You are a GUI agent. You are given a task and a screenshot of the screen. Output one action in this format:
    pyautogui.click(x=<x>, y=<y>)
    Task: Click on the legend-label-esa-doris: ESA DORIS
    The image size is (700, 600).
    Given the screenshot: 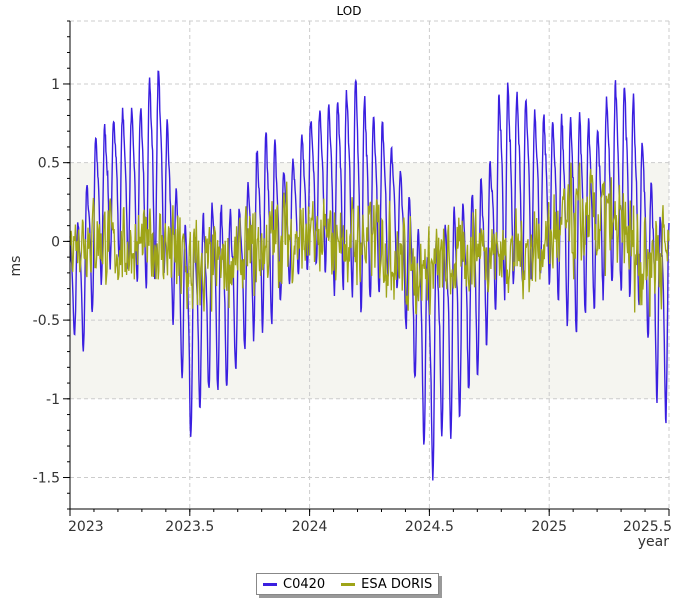 What is the action you would take?
    pyautogui.click(x=397, y=584)
    